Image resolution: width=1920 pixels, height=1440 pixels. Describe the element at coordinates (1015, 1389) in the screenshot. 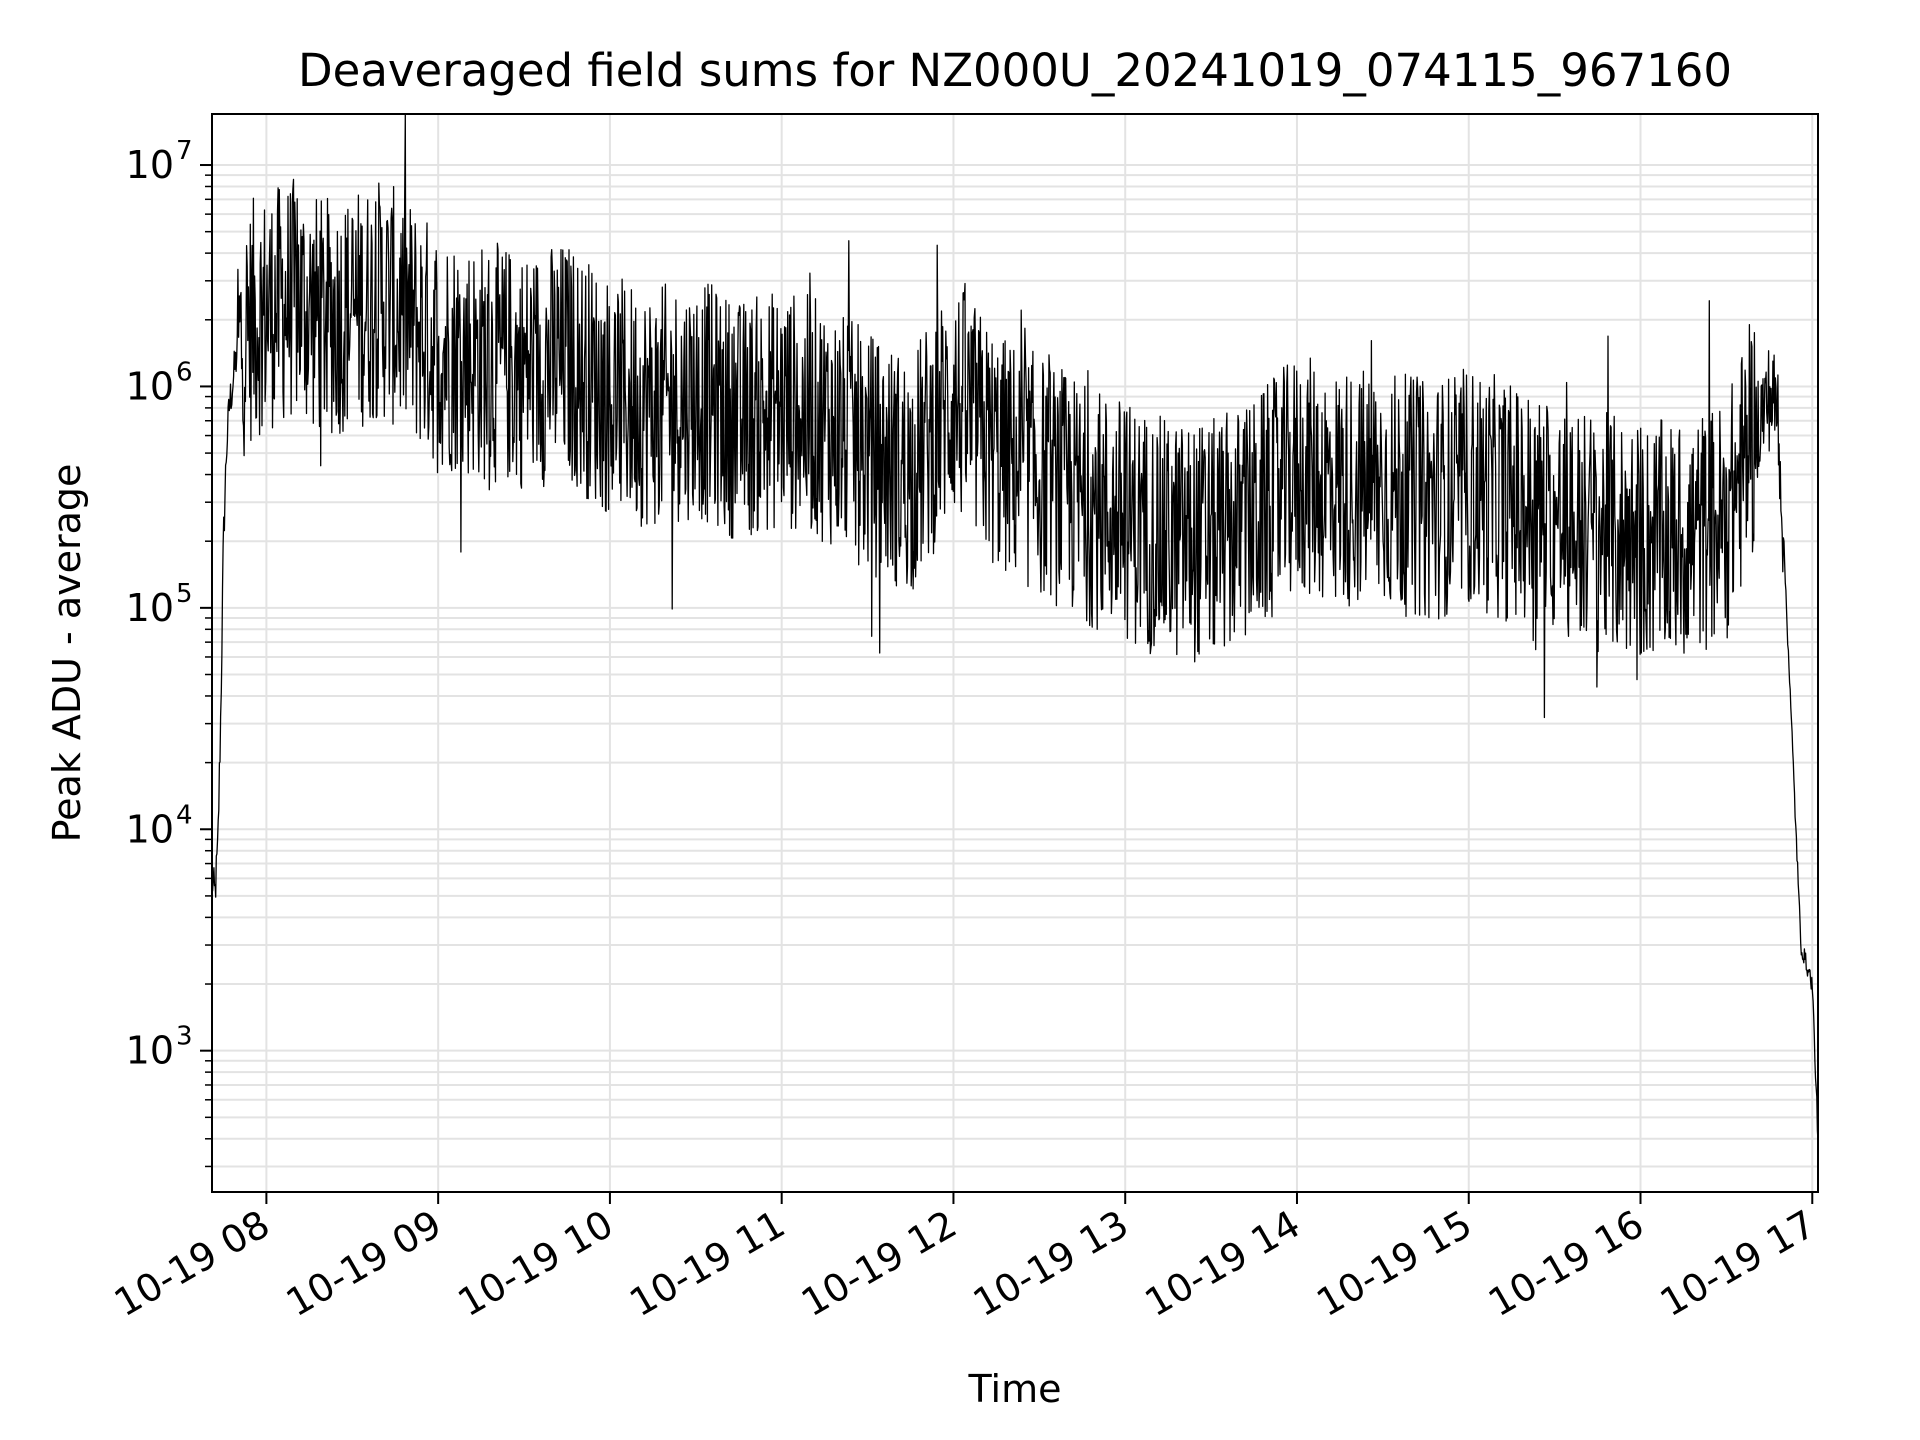

I see `x-axis-label: Time` at that location.